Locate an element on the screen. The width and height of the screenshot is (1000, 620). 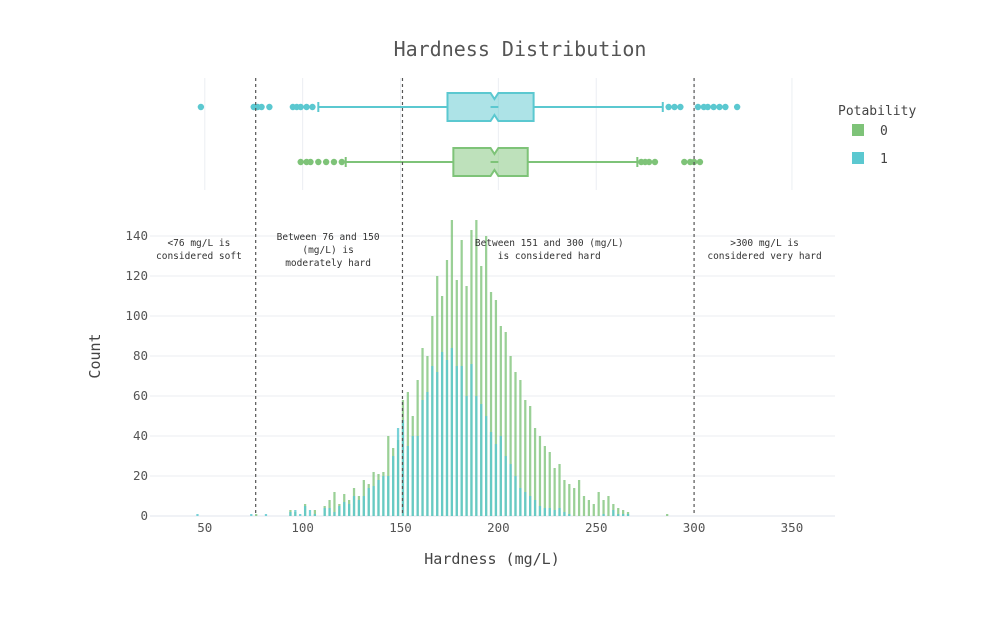
bar-1-156.25 is located at coordinates (412, 476).